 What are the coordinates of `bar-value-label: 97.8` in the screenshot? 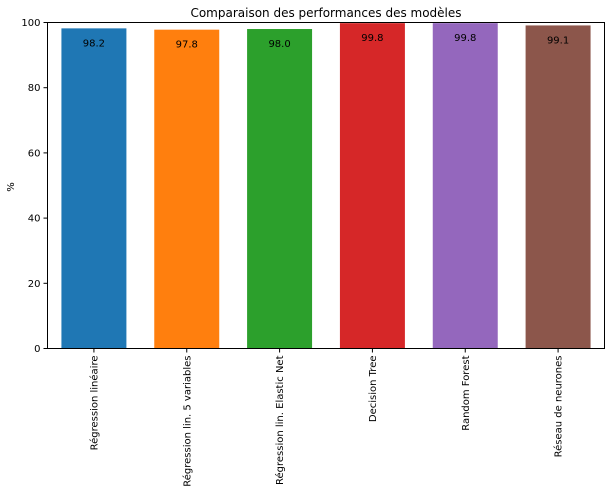 It's located at (187, 45).